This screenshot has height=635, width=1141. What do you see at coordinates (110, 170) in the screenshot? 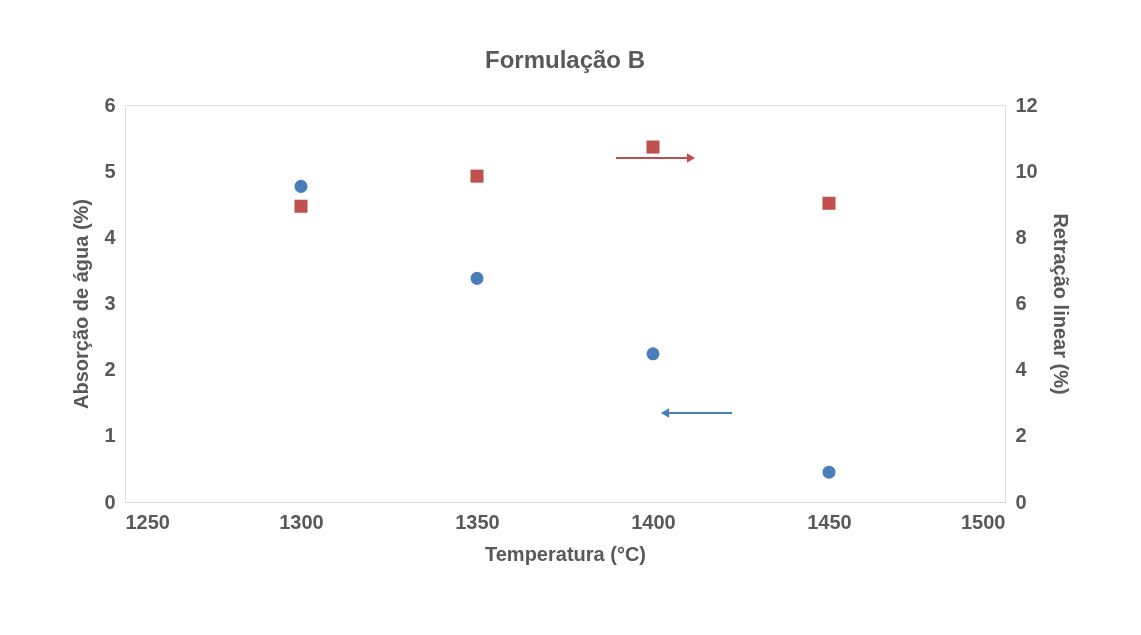
I see `y-tick-label: 5` at bounding box center [110, 170].